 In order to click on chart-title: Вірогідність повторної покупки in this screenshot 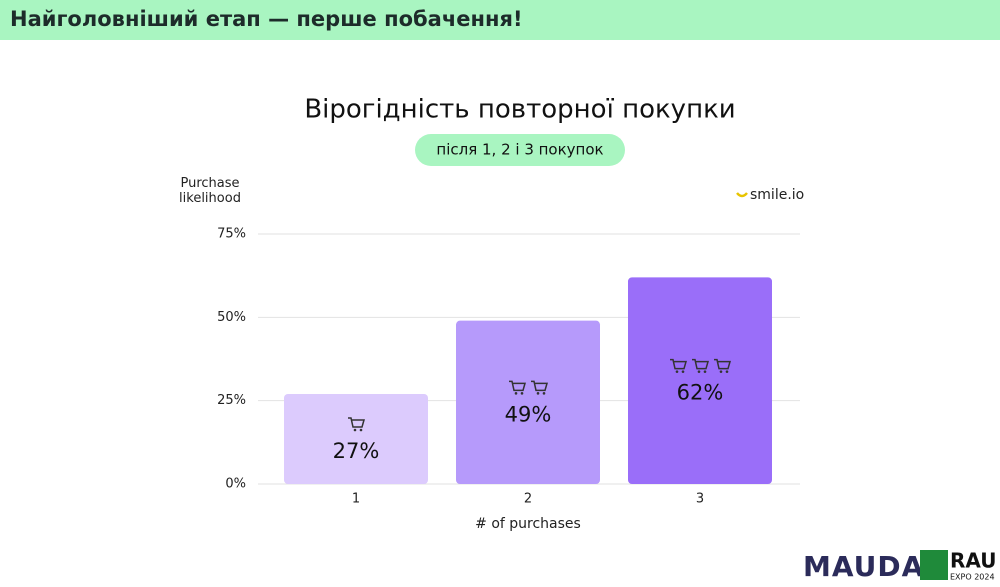, I will do `click(519, 110)`.